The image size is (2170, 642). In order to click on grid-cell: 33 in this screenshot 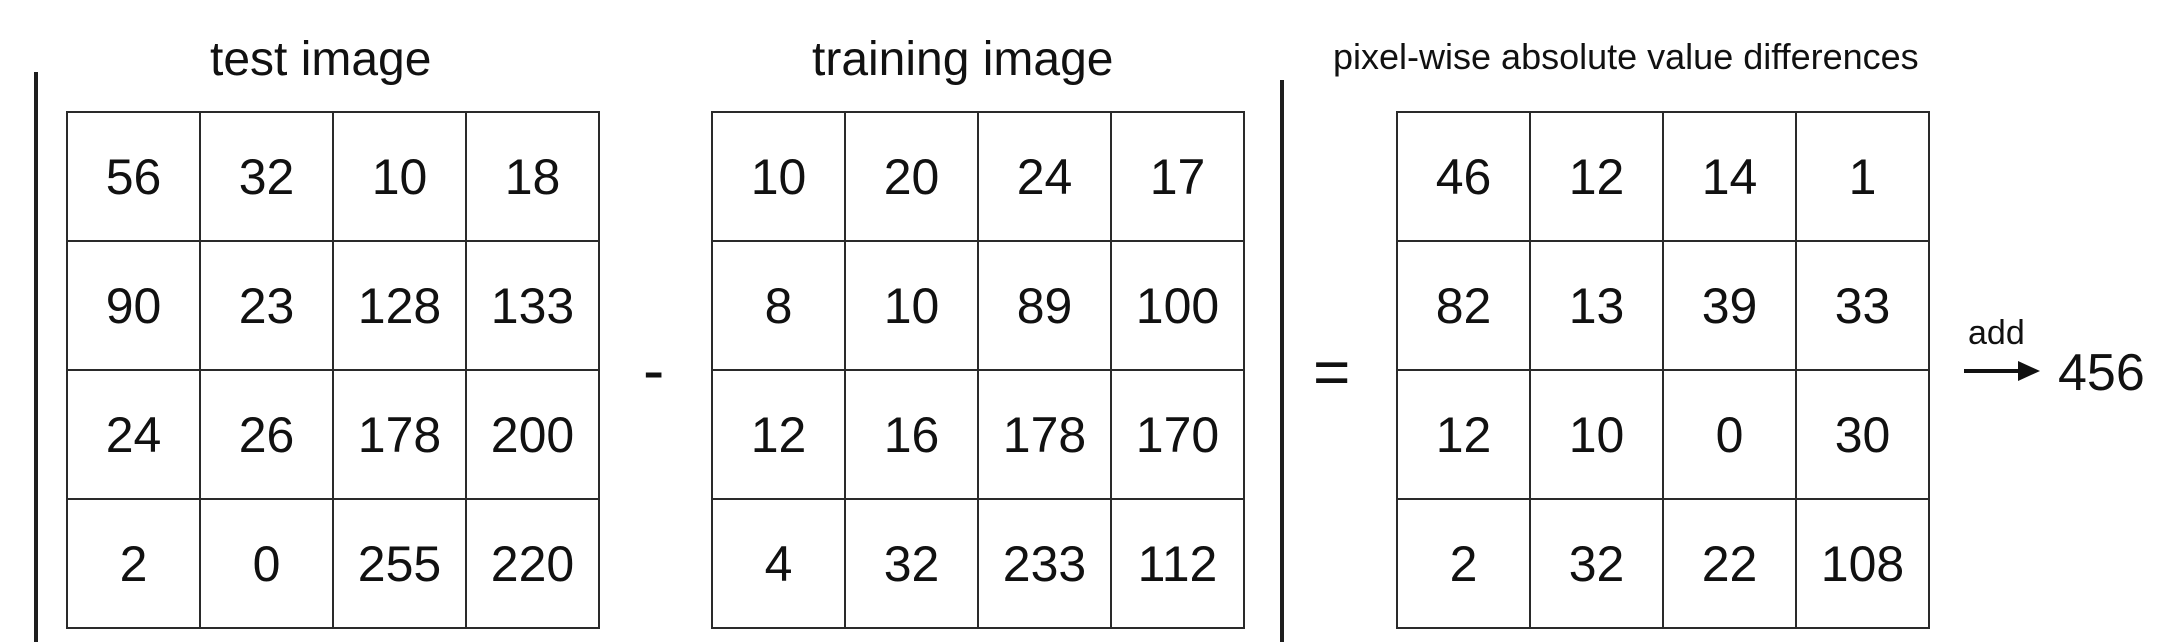, I will do `click(1862, 305)`.